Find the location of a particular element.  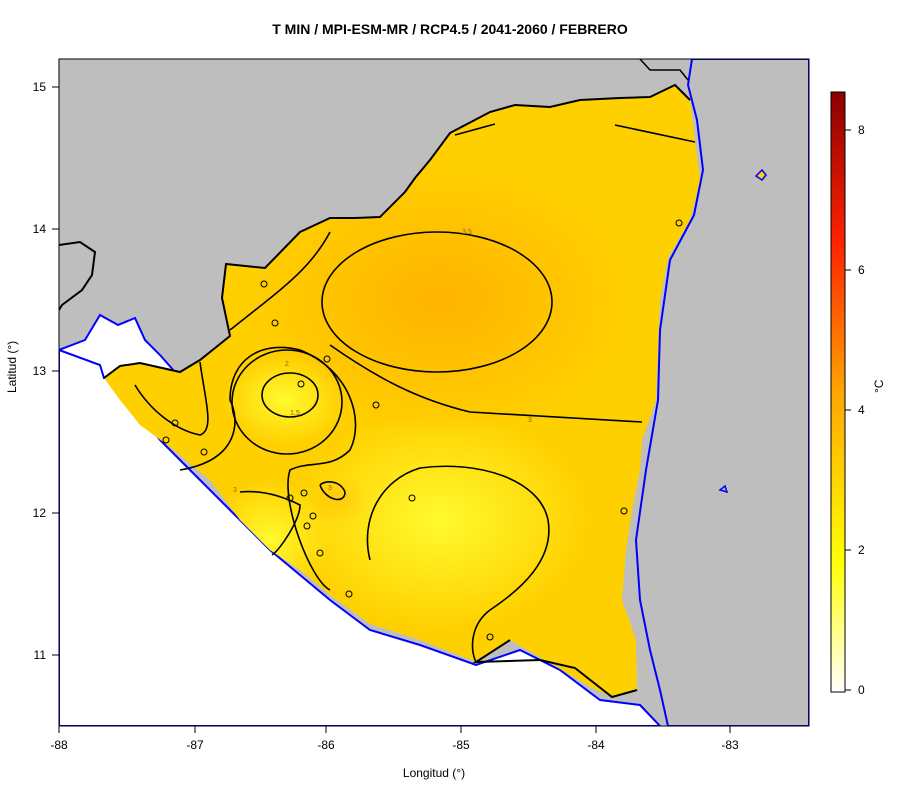

gulf-of-fonseca is located at coordinates (118, 346).